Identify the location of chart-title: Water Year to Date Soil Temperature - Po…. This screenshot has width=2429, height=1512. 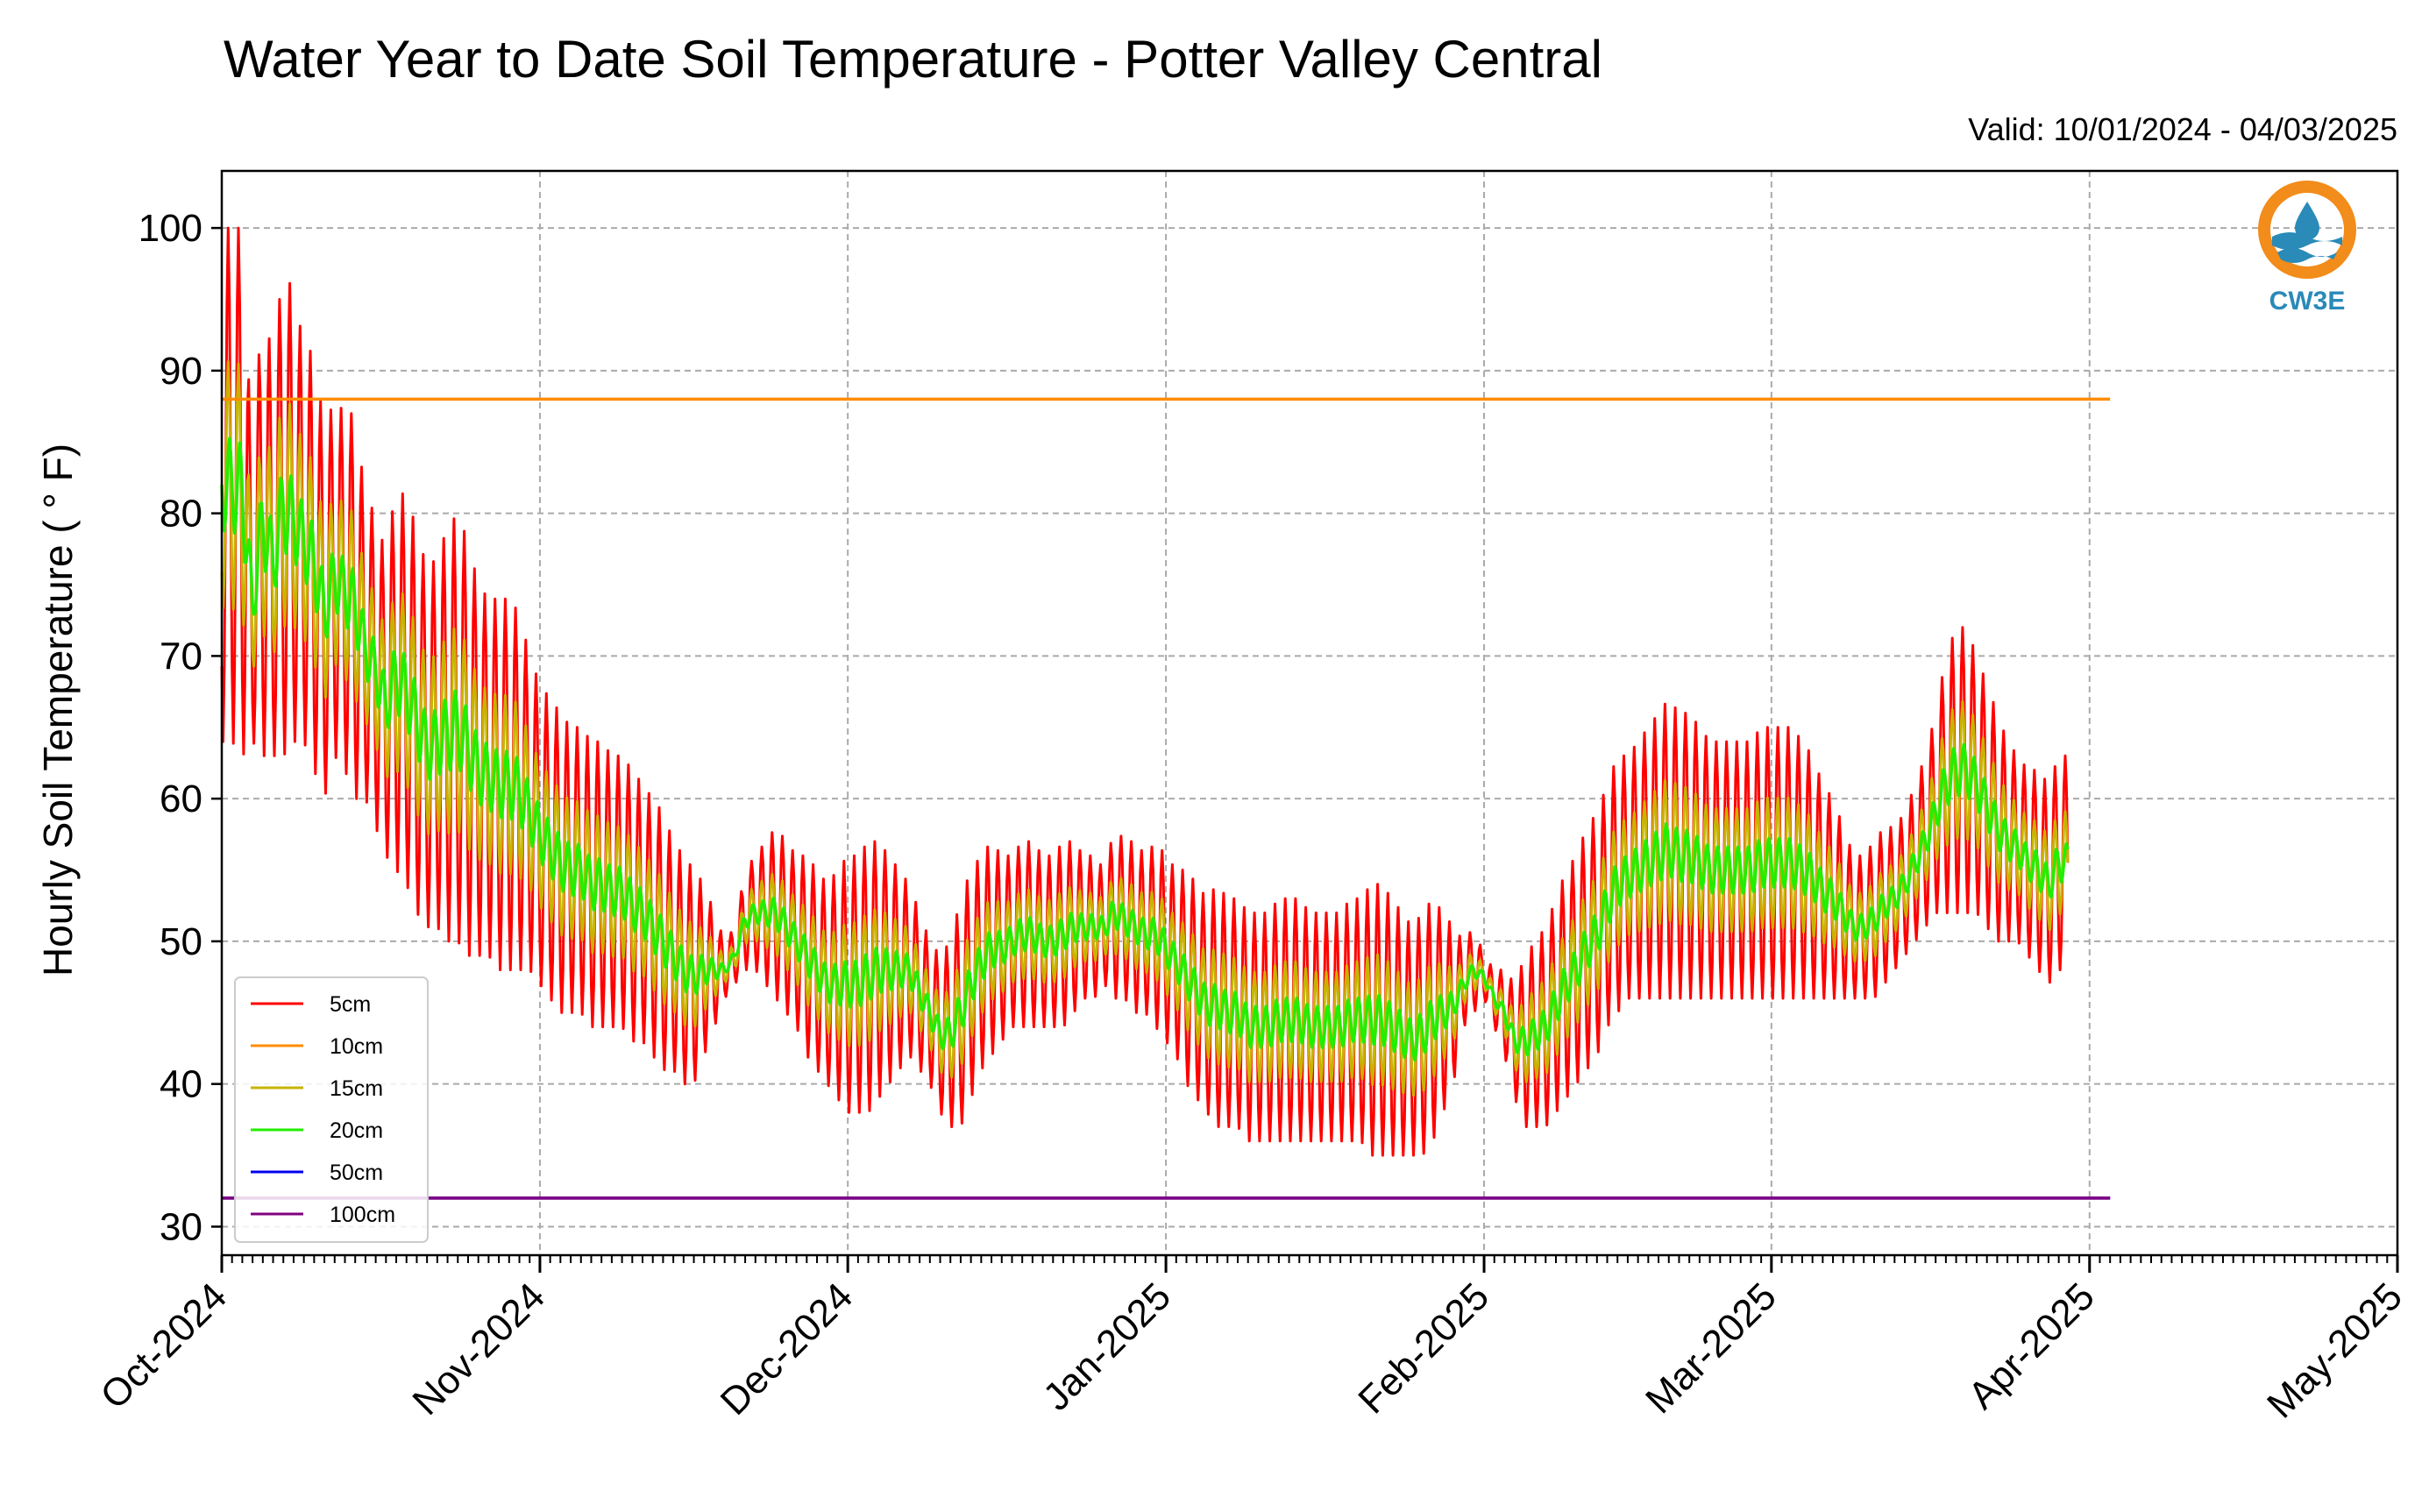
(913, 59).